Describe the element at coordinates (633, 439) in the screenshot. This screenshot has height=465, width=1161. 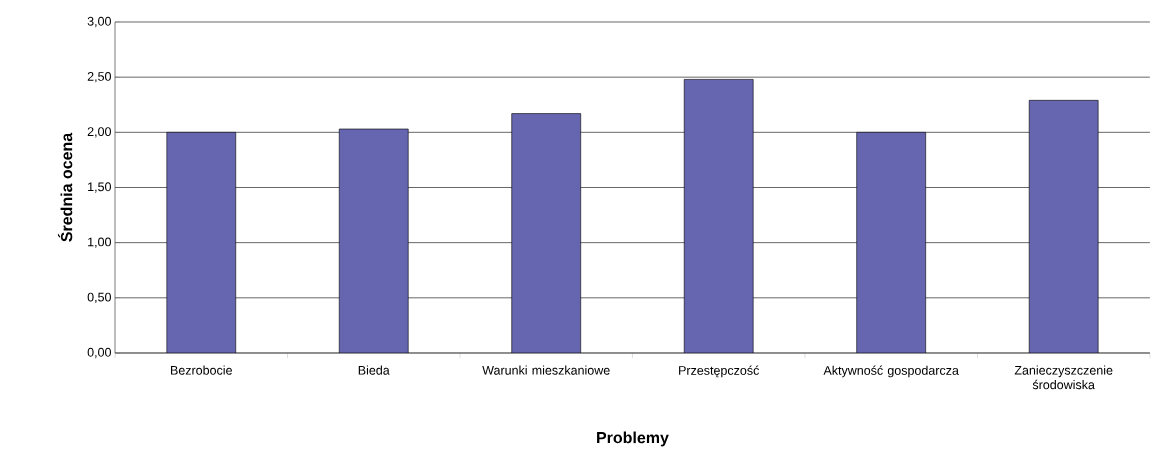
I see `x-axis-title: Problemy` at that location.